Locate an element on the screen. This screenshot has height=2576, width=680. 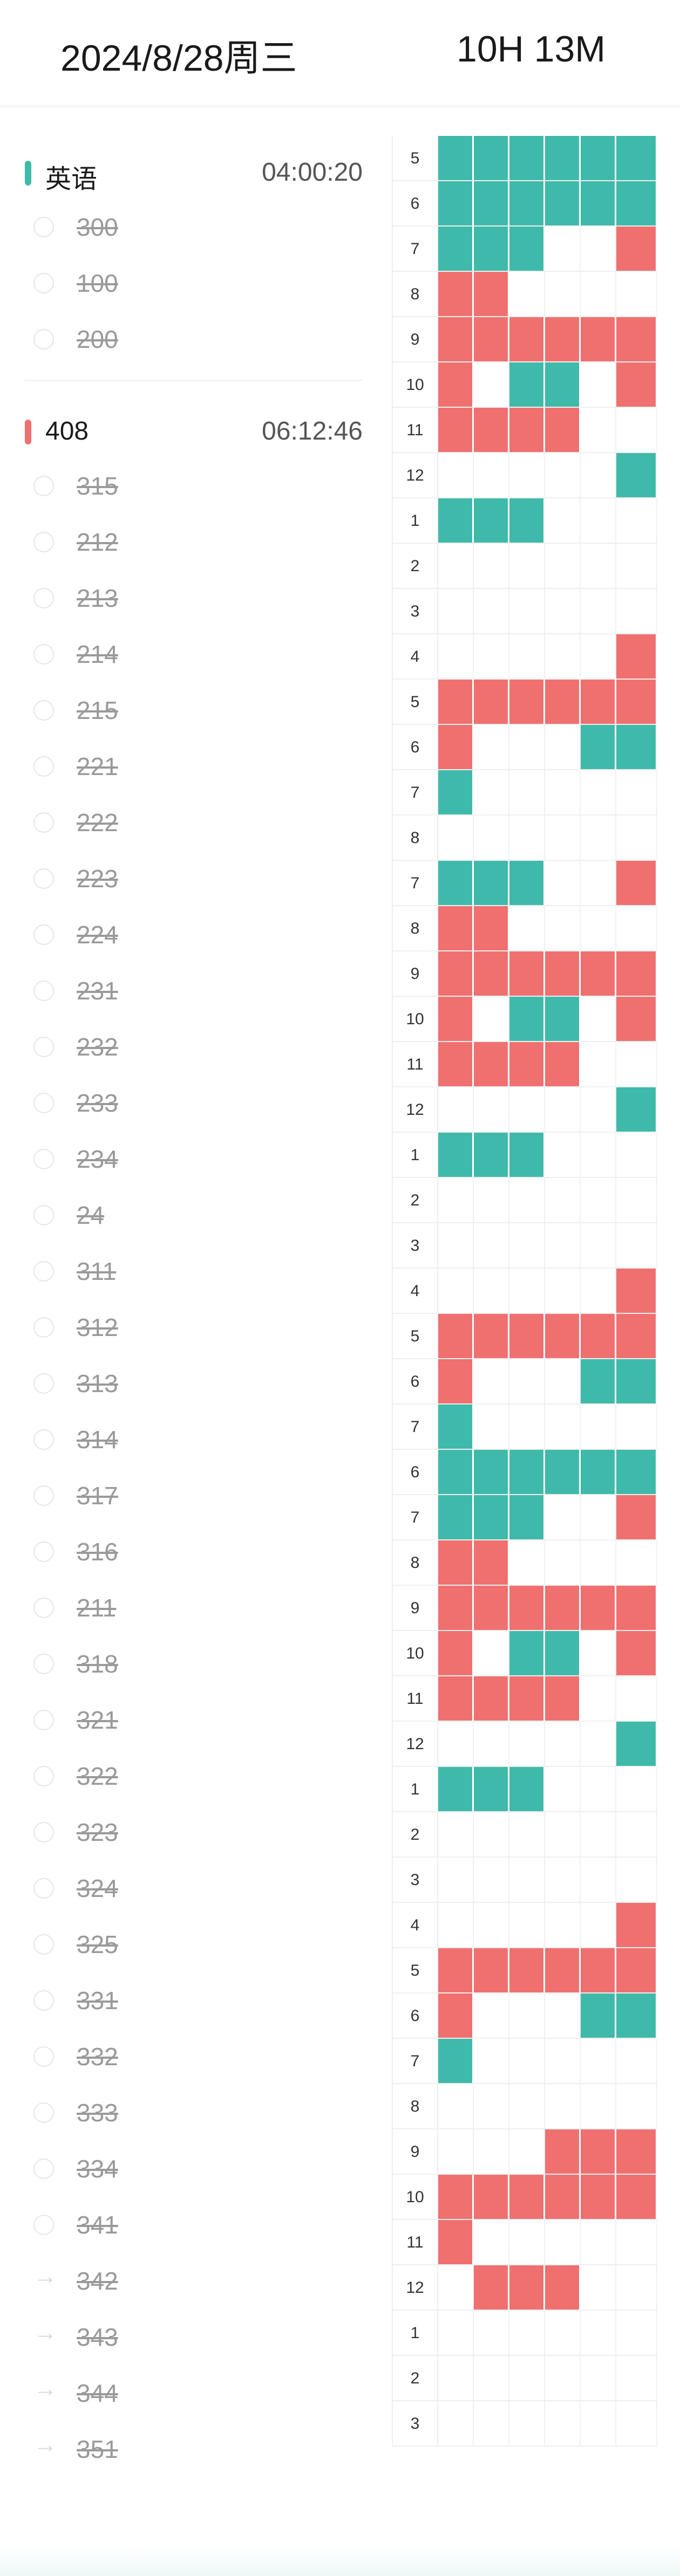
task-item: → 343 is located at coordinates (141, 2336).